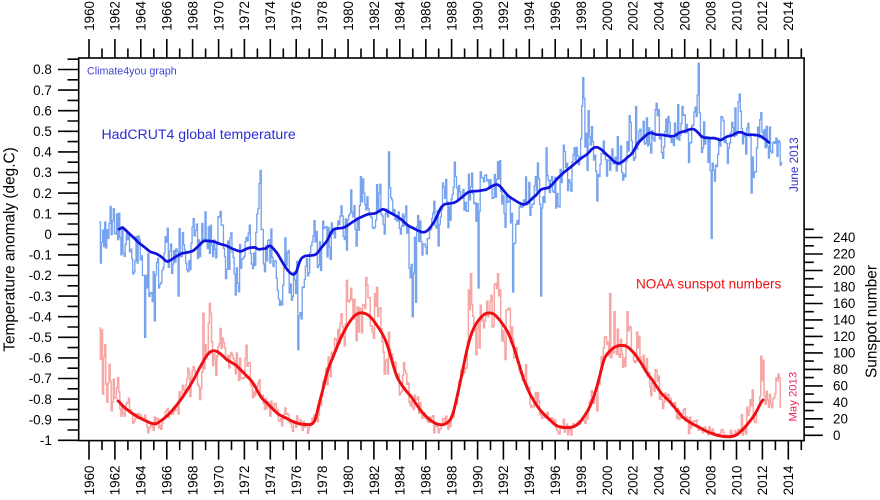 This screenshot has height=500, width=880. Describe the element at coordinates (794, 397) in the screenshot. I see `svg-text: May 2013` at that location.